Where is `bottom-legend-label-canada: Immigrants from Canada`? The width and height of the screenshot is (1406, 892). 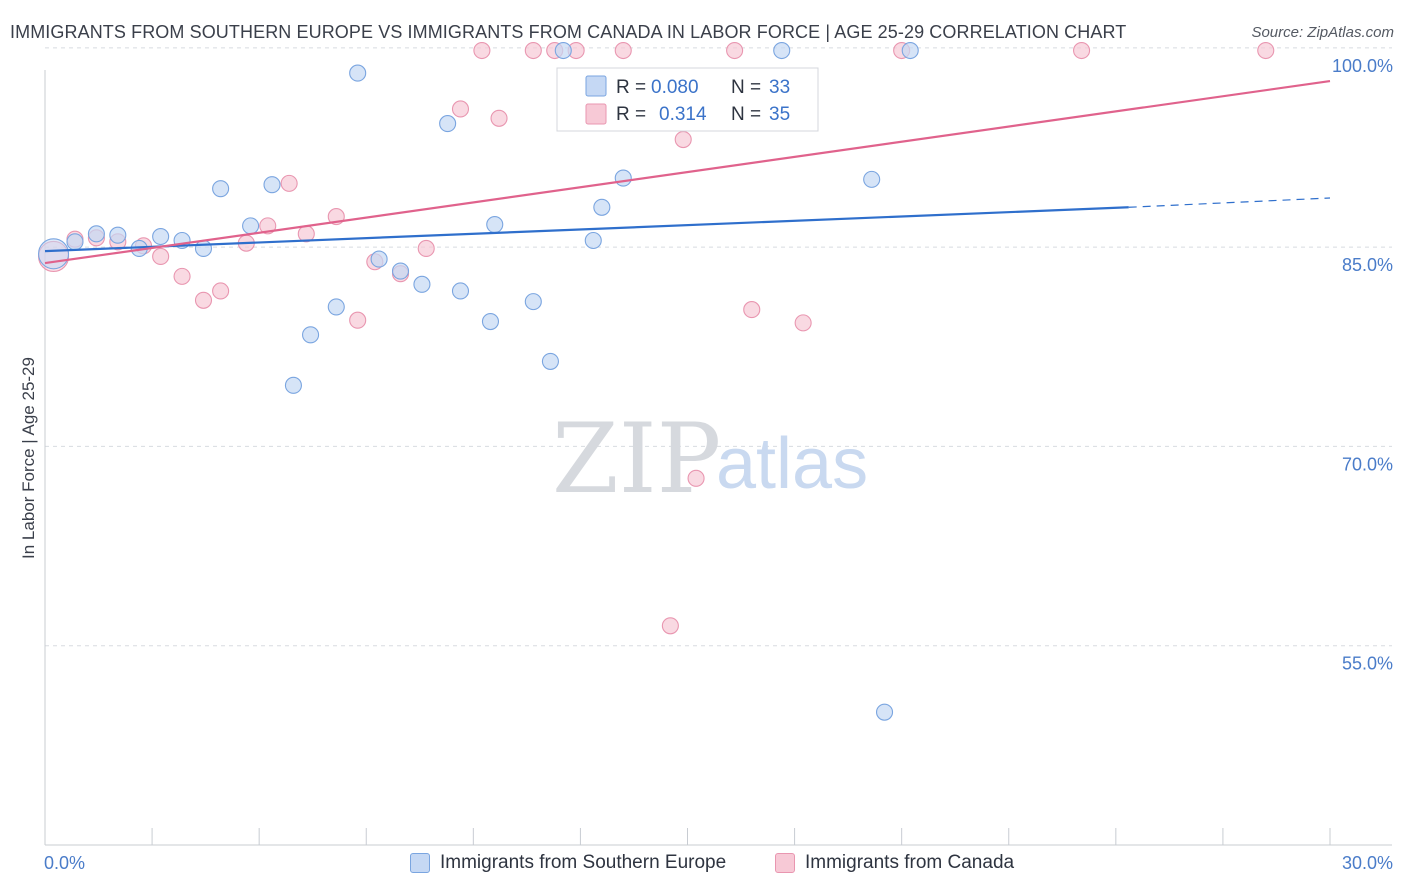 bottom-legend-label-canada: Immigrants from Canada is located at coordinates (910, 862).